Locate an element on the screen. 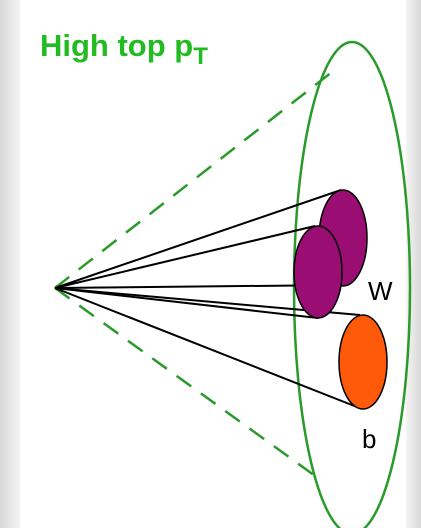  title: High top pT is located at coordinates (124, 49).